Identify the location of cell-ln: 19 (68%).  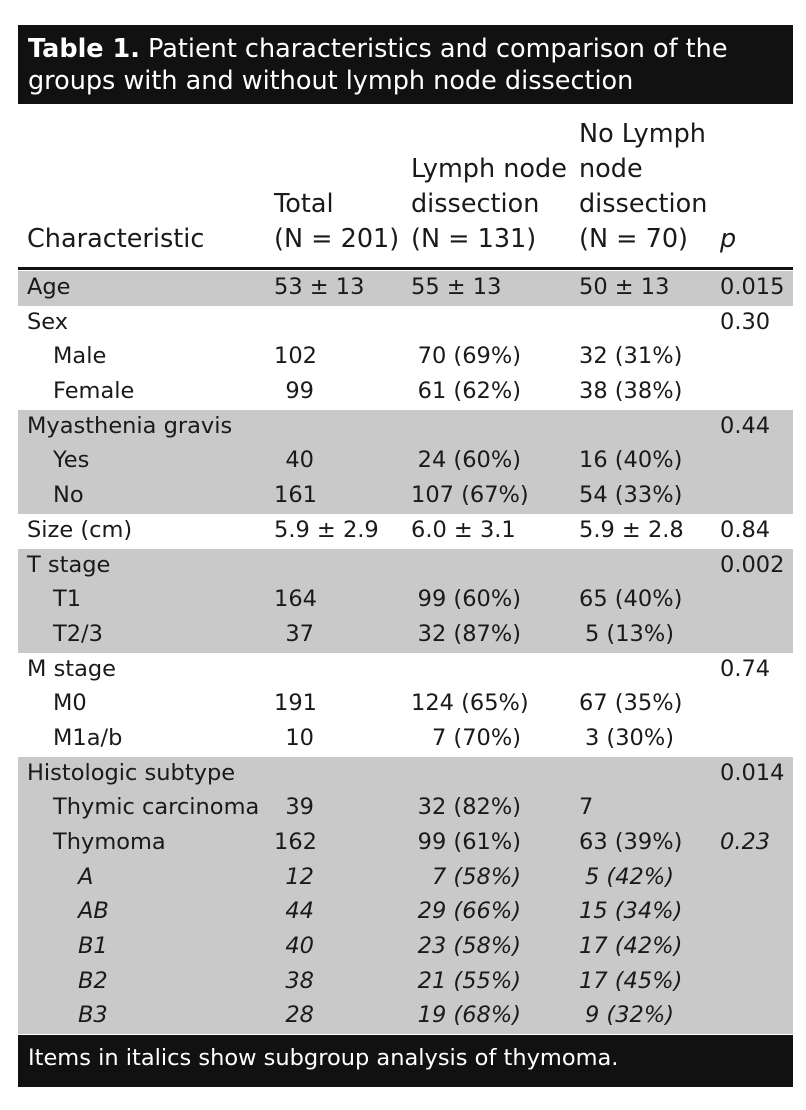
(469, 1015).